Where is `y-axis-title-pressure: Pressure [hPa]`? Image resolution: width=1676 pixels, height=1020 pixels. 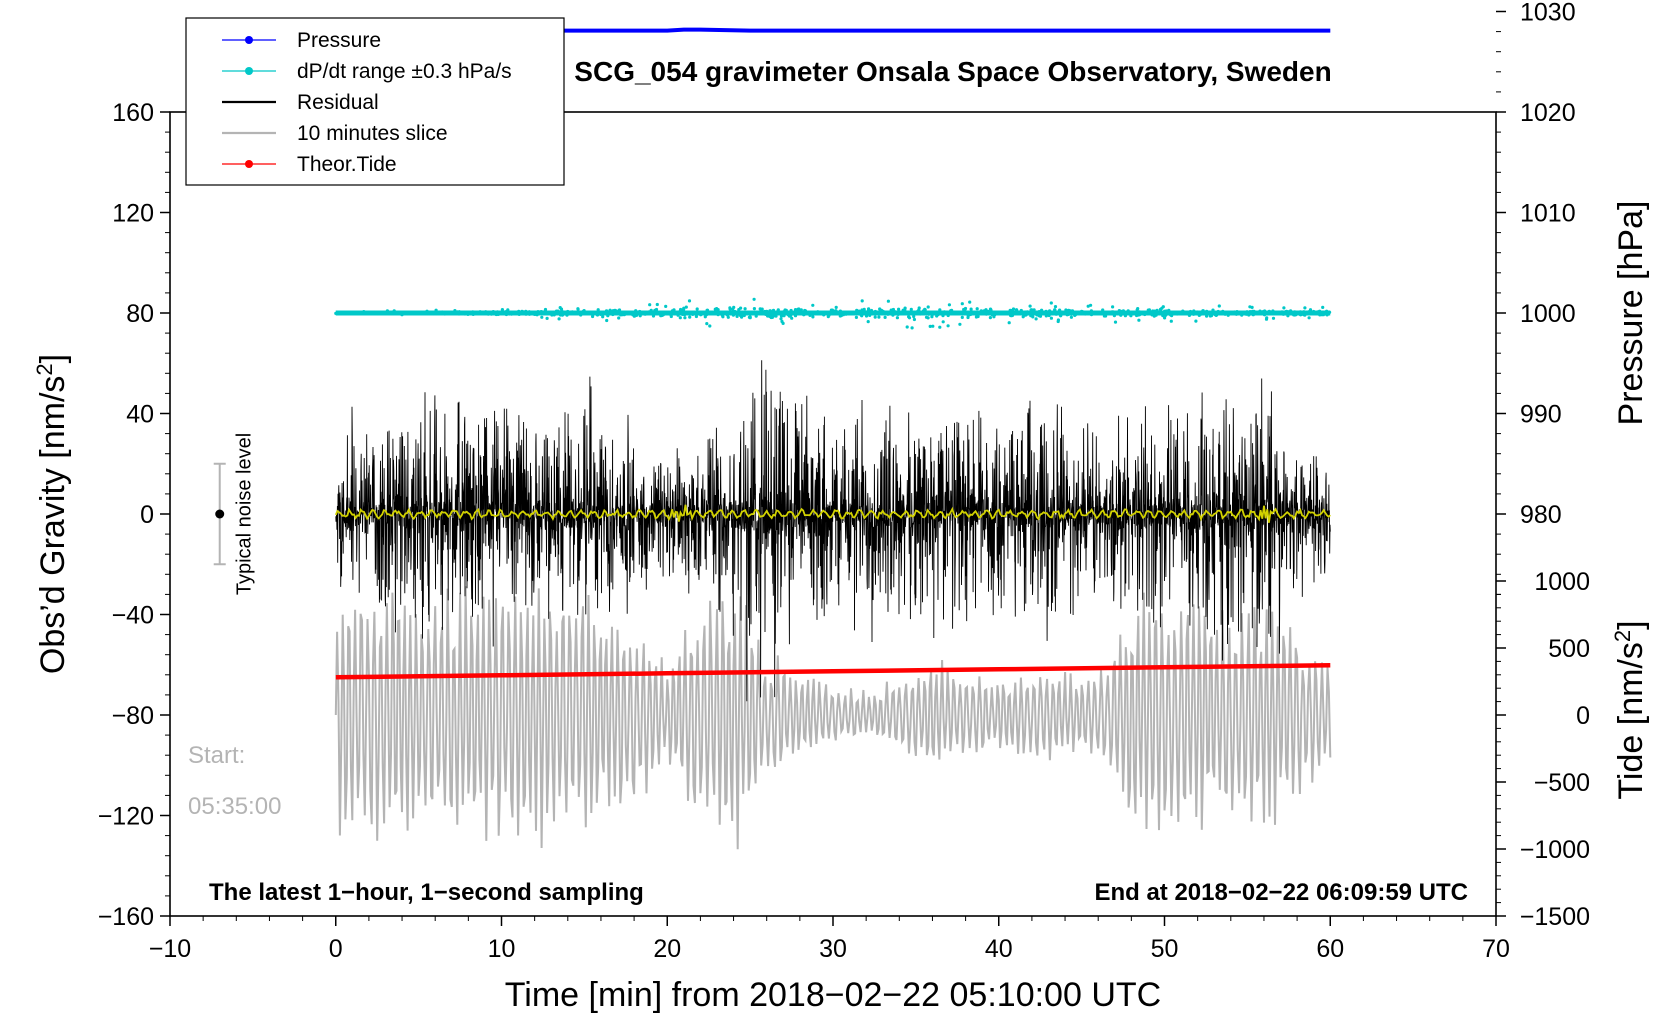 y-axis-title-pressure: Pressure [hPa] is located at coordinates (1631, 313).